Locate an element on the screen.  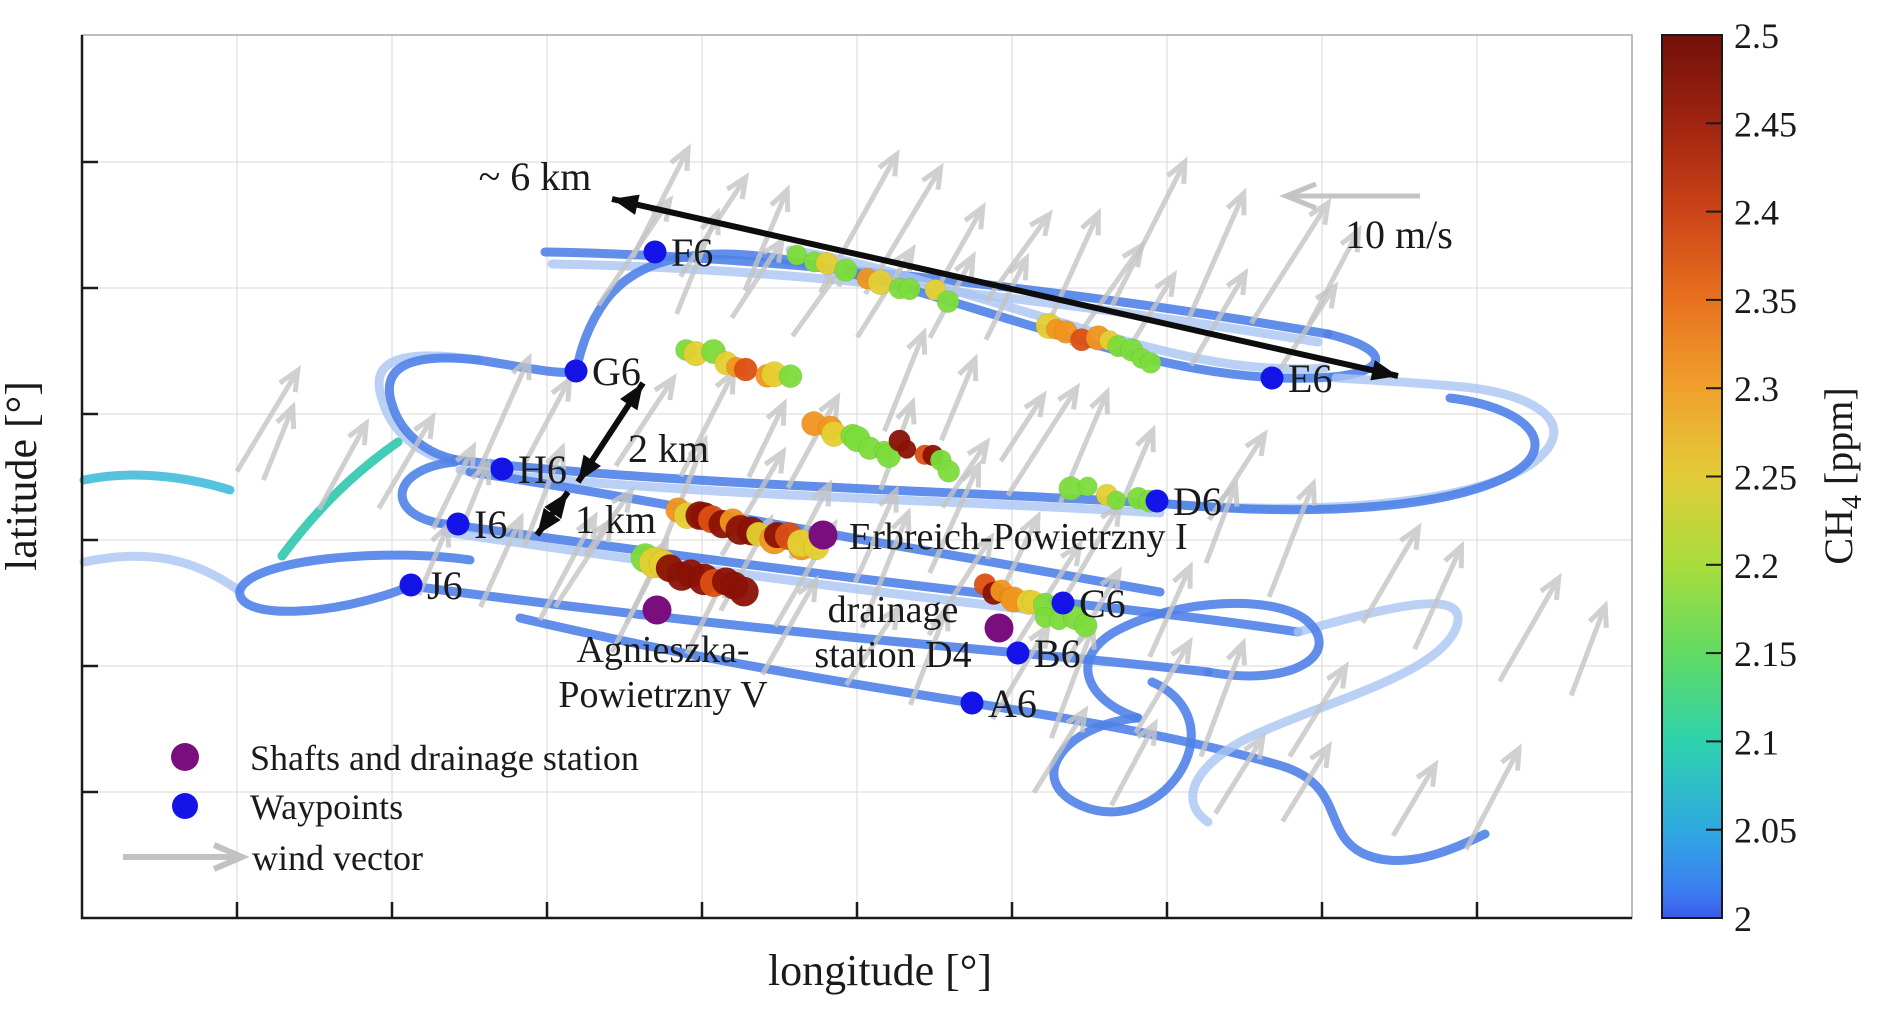
station-label: Agnieszka- is located at coordinates (662, 650).